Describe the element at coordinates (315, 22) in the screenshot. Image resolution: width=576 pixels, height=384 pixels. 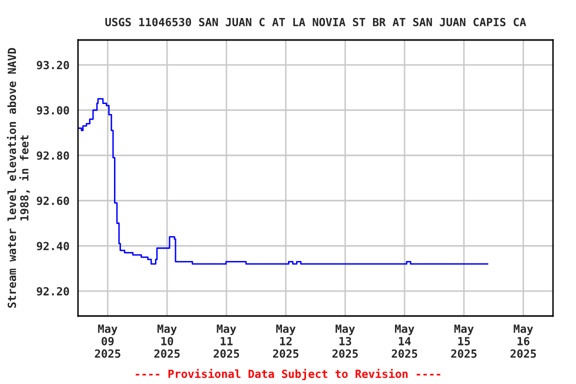
I see `chart-title: USGS 11046530 SAN JUAN C AT LA NOVIA ST BR AT SAN JUAN CAPIS CA` at that location.